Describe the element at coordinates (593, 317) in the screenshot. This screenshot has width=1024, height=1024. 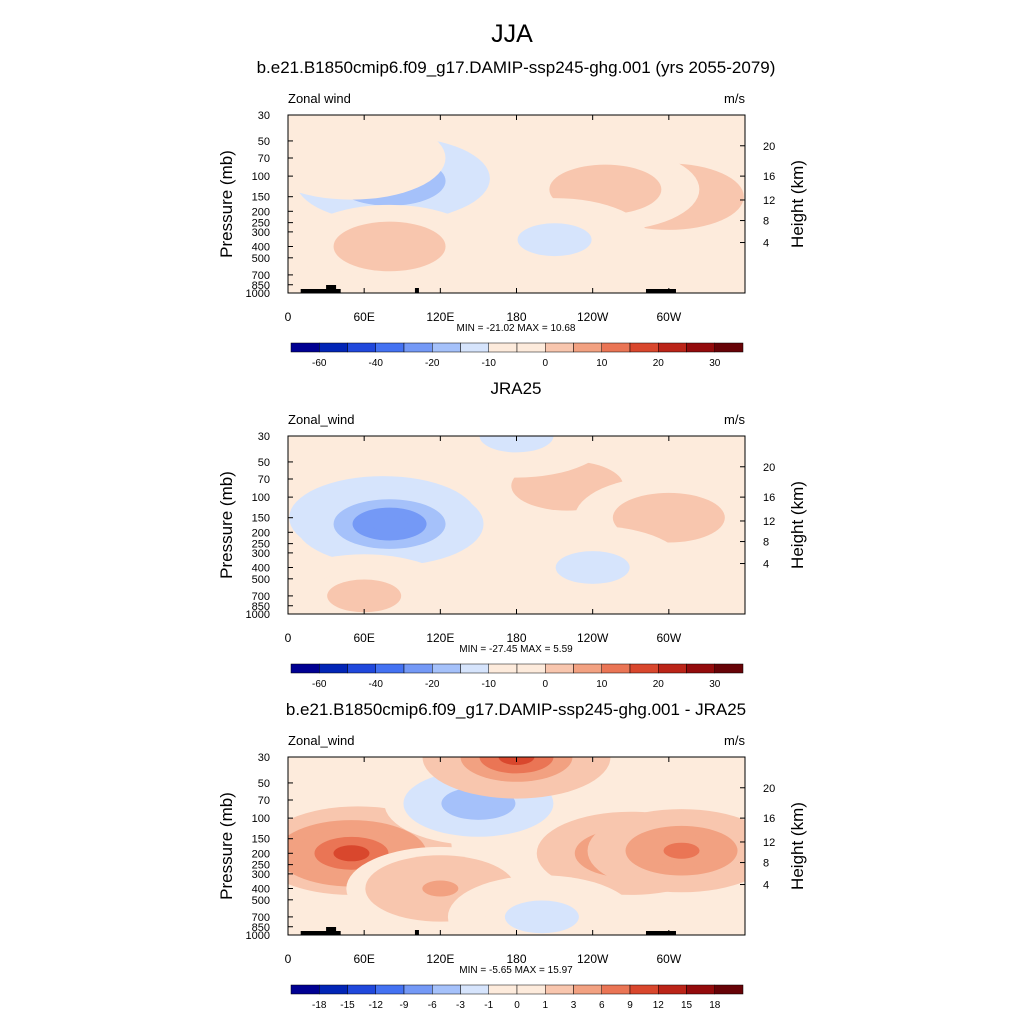
I see `x-tick-label: 120W` at that location.